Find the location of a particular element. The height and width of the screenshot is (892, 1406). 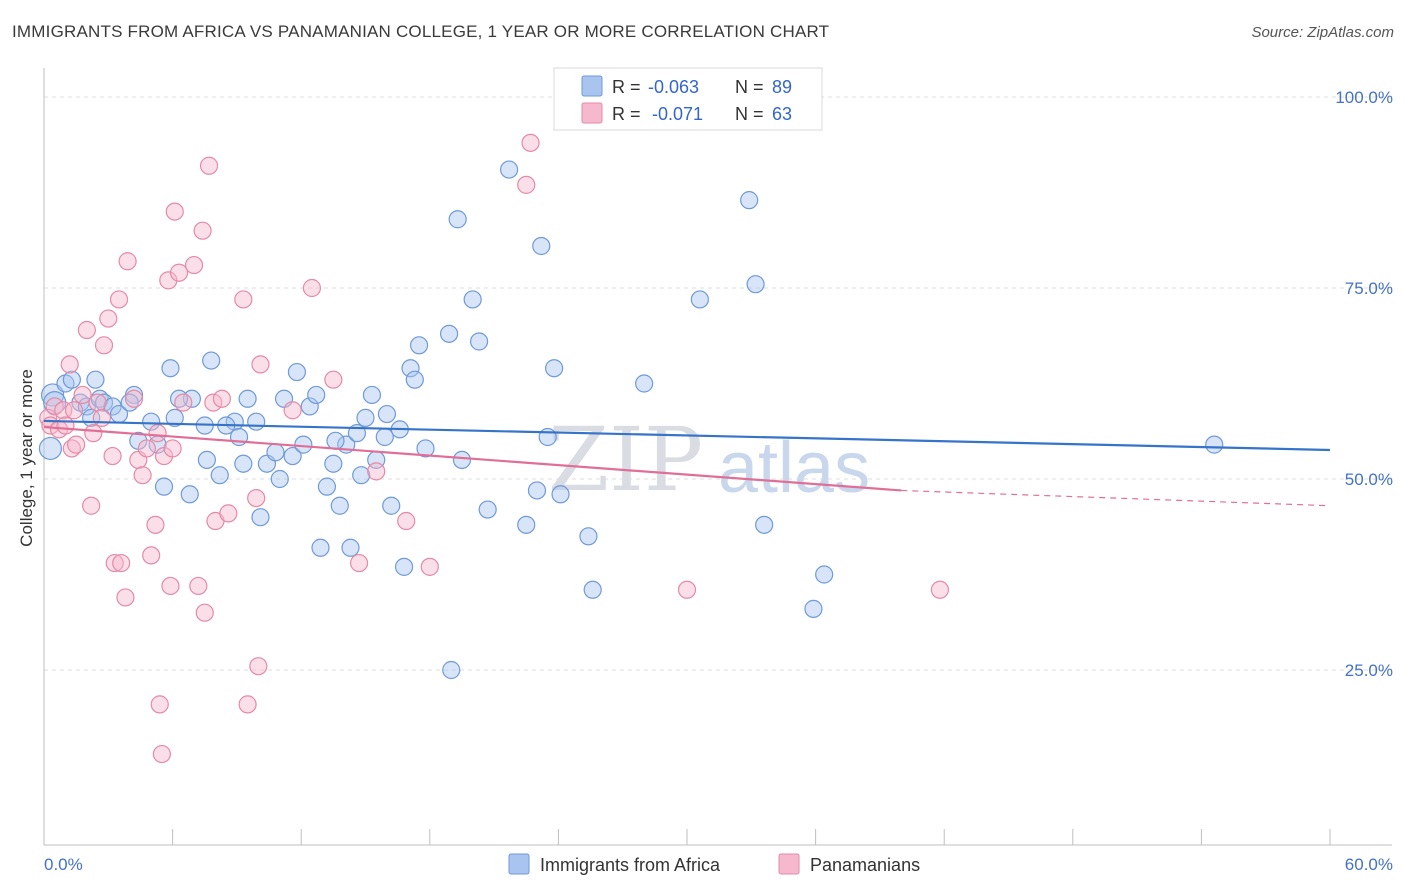

legend-n-value: 63 is located at coordinates (782, 114).